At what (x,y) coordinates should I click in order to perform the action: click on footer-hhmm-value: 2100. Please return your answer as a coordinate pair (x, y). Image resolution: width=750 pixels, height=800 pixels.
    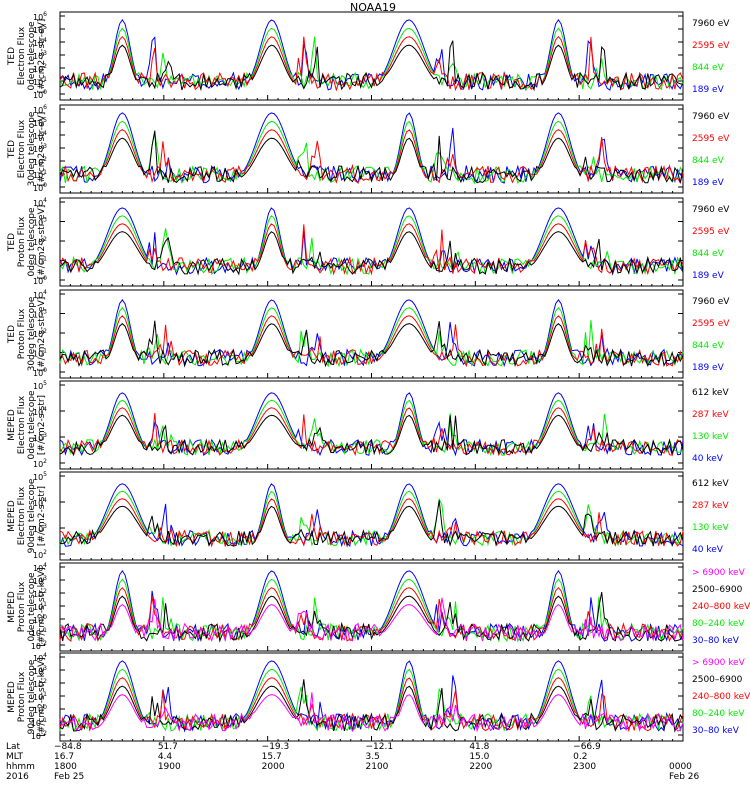
    Looking at the image, I should click on (377, 767).